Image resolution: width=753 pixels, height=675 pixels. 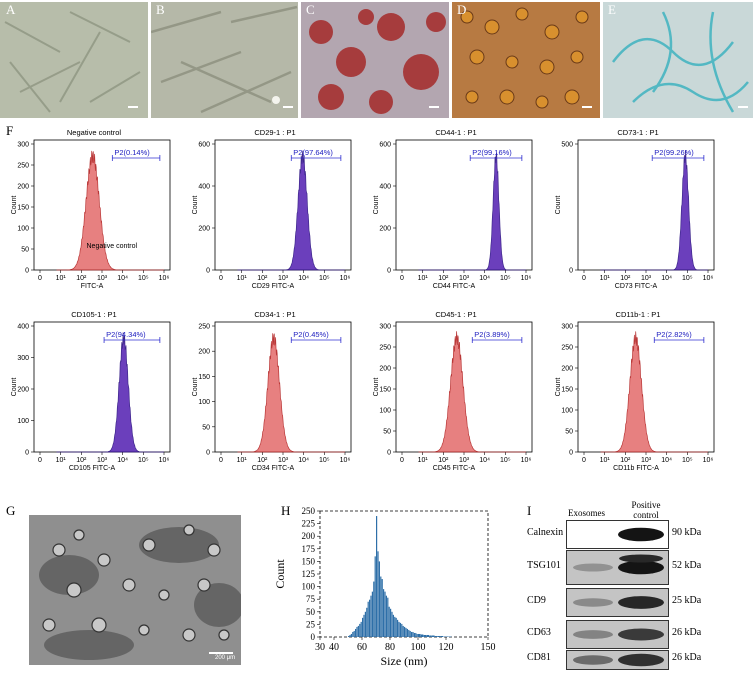 I want to click on blot-band-exosomes, so click(x=593, y=634).